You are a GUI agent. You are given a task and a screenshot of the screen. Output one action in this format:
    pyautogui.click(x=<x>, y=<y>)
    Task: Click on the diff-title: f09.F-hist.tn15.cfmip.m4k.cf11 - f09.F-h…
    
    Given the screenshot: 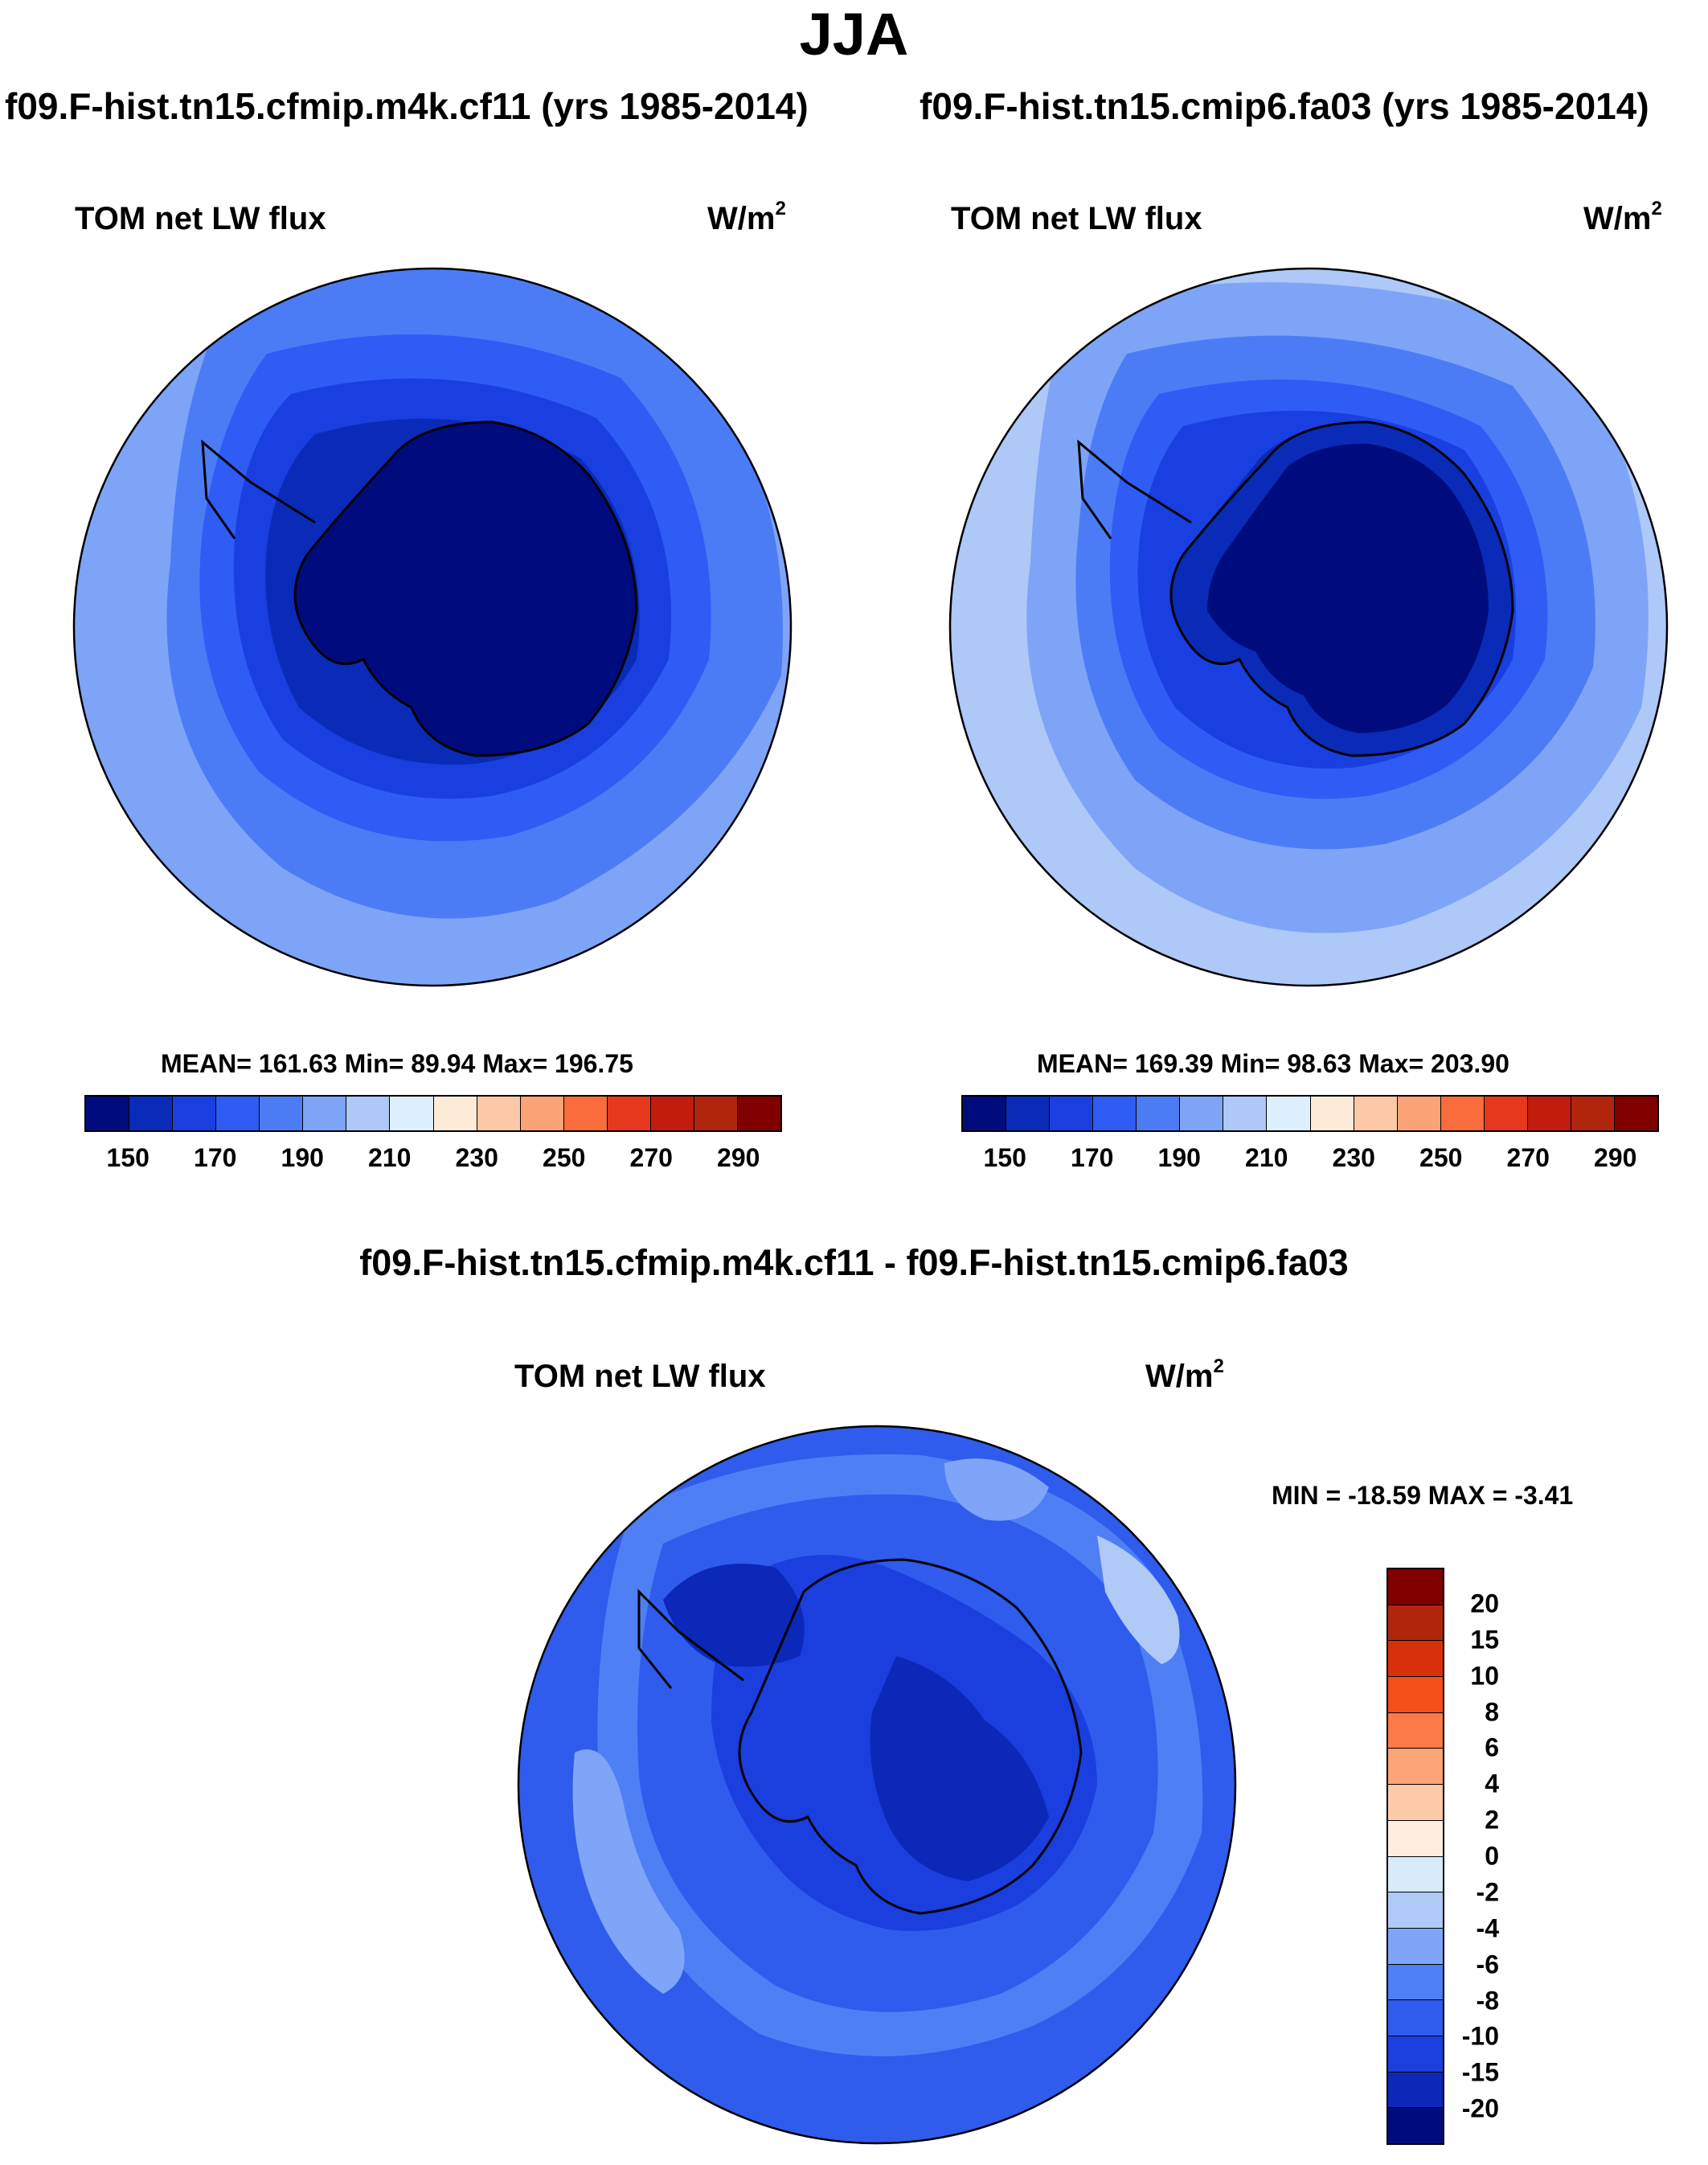 What is the action you would take?
    pyautogui.click(x=854, y=1262)
    